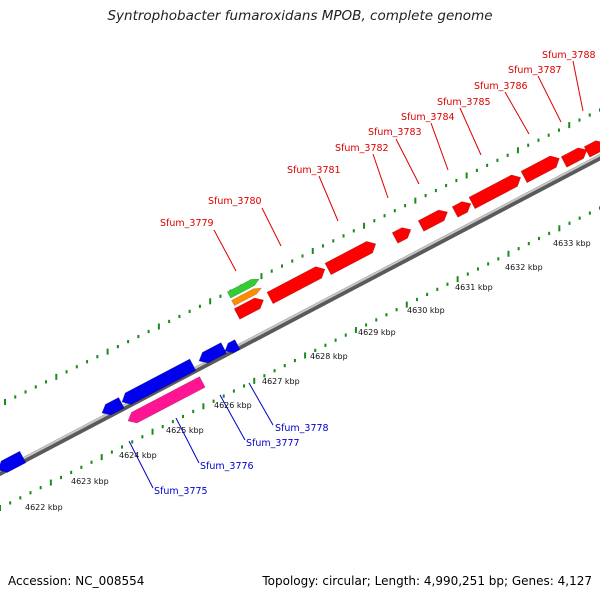 The image size is (600, 600). What do you see at coordinates (233, 405) in the screenshot?
I see `kbp-label: 4626 kbp` at bounding box center [233, 405].